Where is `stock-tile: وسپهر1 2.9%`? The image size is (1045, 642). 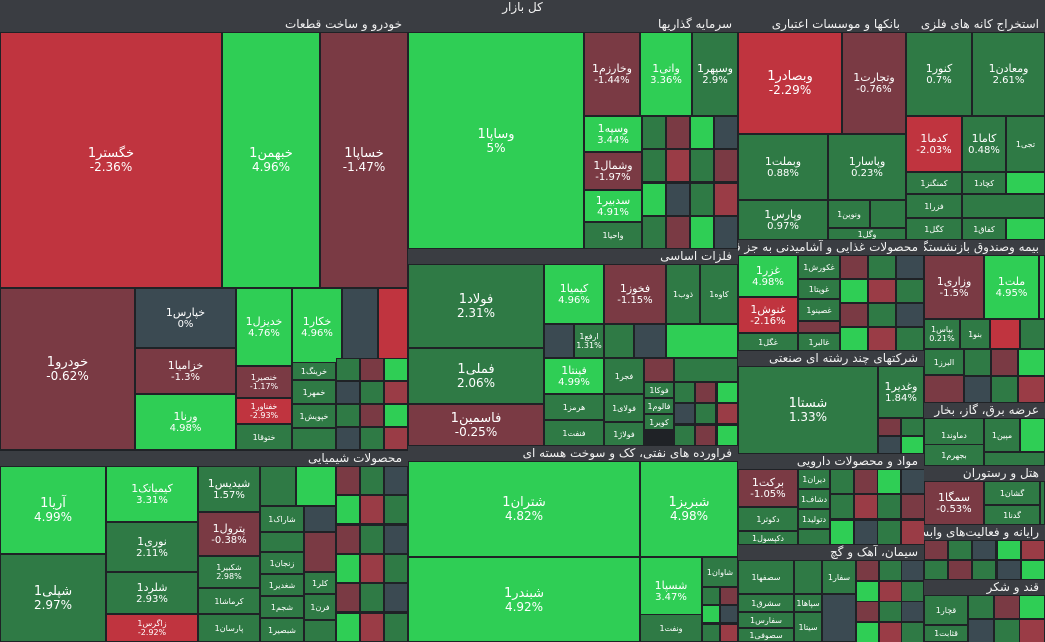
stock-tile: وسپهر1 2.9% is located at coordinates (715, 74).